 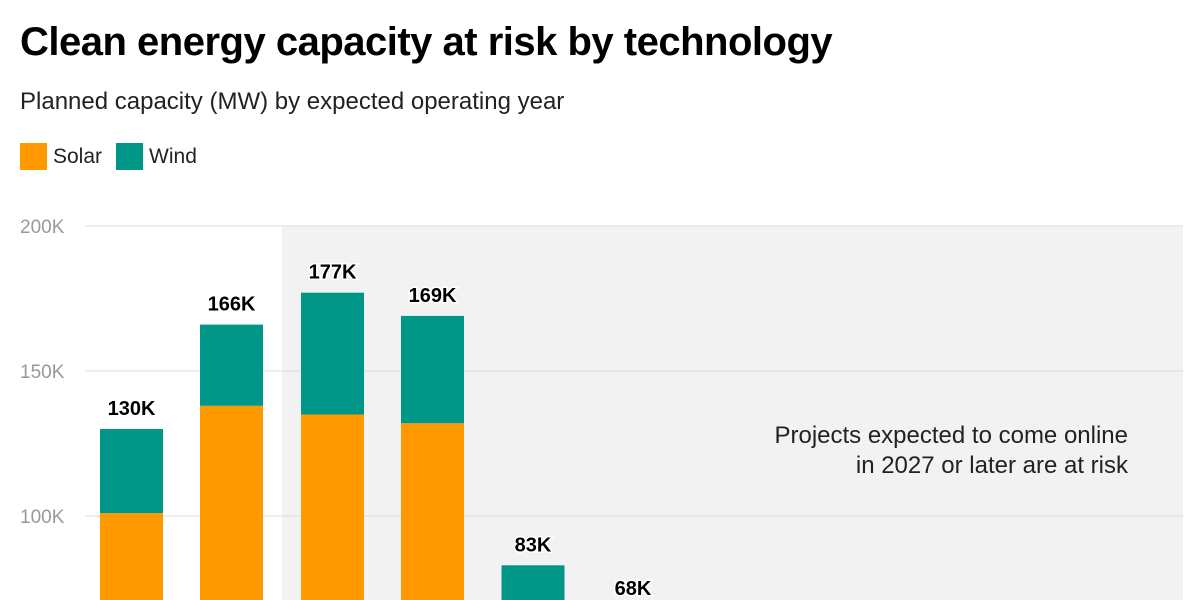 What do you see at coordinates (78, 156) in the screenshot?
I see `legend-label-solar: Solar` at bounding box center [78, 156].